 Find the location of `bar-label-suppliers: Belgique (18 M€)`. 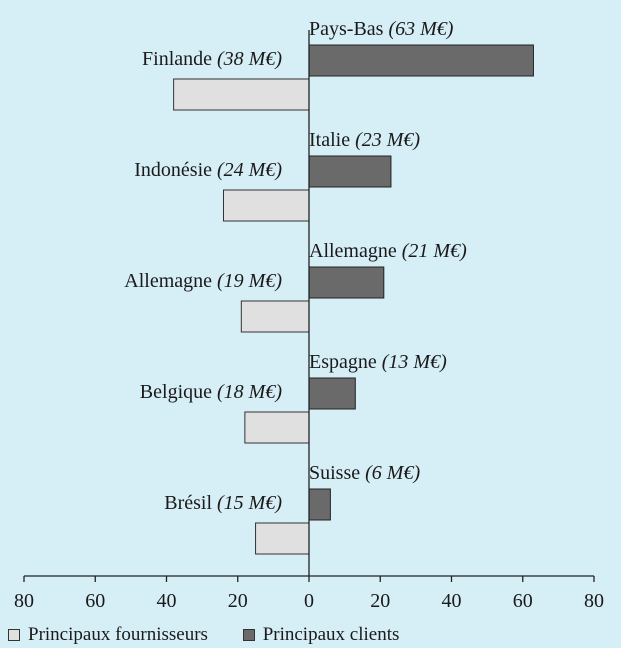

bar-label-suppliers: Belgique (18 M€) is located at coordinates (211, 392).